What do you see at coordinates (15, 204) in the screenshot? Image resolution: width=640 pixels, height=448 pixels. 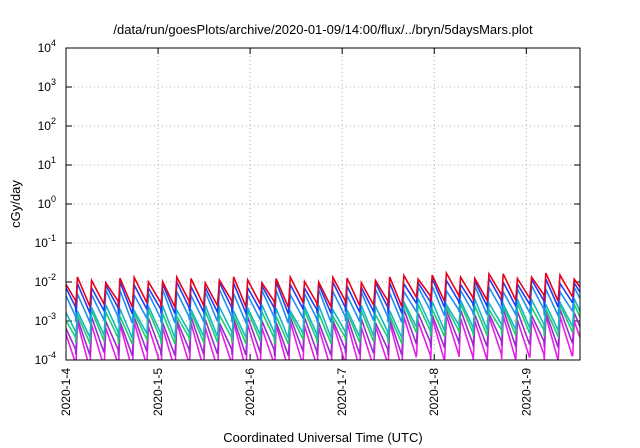 I see `y-axis-label: cGy/day` at bounding box center [15, 204].